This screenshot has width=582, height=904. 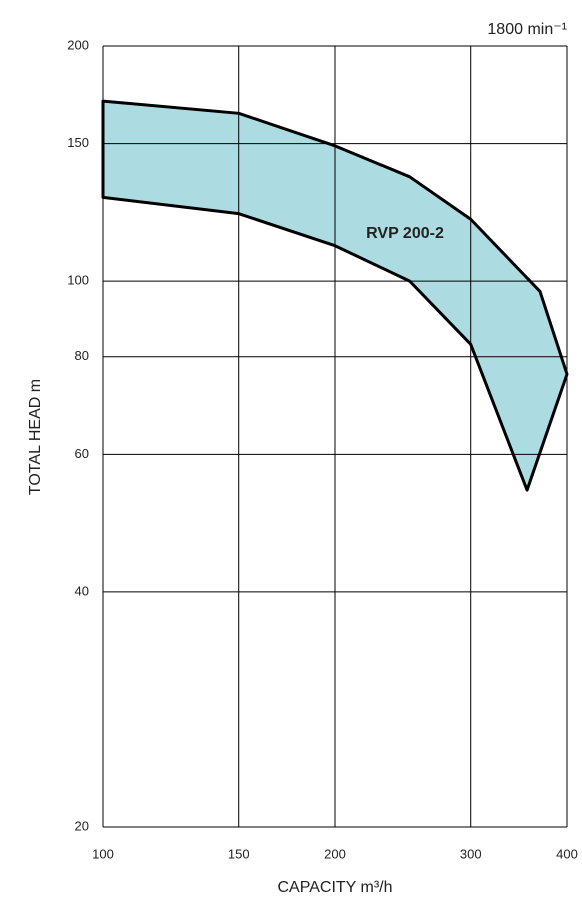 What do you see at coordinates (35, 437) in the screenshot?
I see `y-axis-label: TOTAL HEAD m` at bounding box center [35, 437].